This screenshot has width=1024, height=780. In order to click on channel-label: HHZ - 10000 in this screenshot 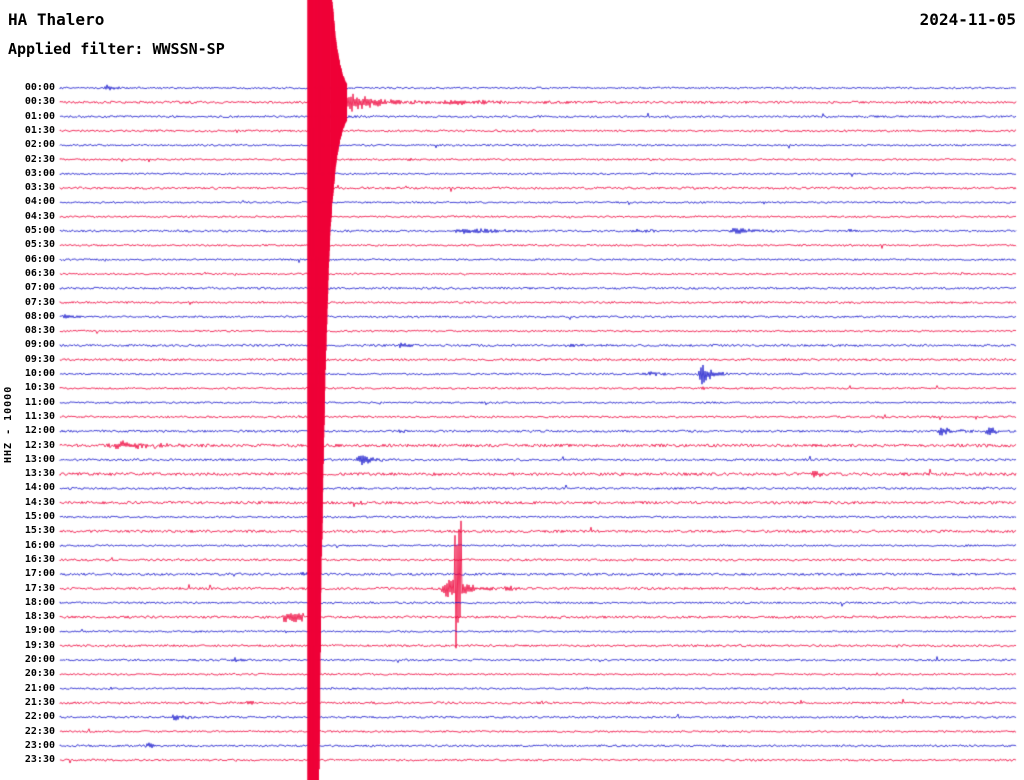, I will do `click(8, 424)`.